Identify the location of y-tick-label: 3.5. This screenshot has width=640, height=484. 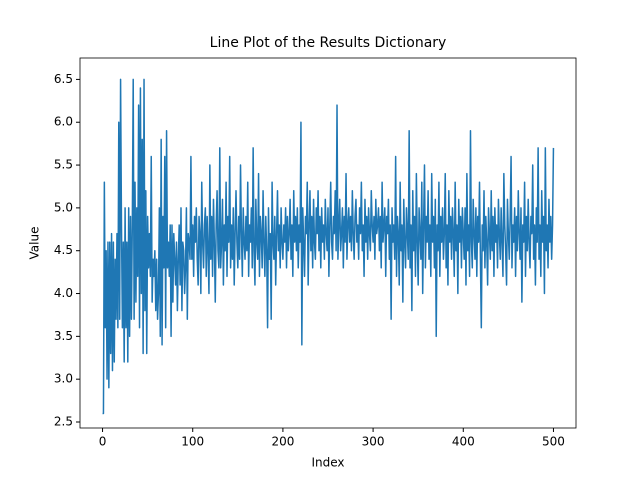
(63, 336).